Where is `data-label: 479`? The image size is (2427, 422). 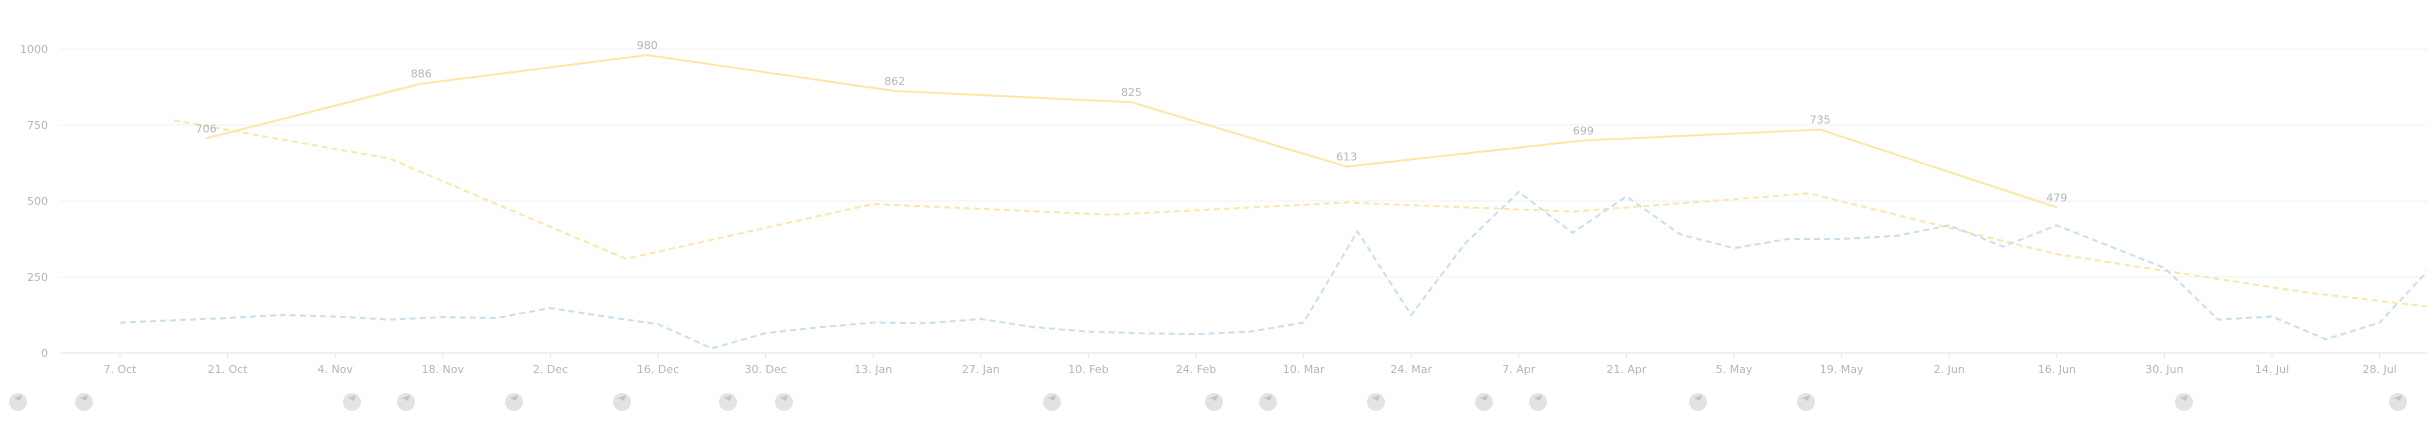
data-label: 479 is located at coordinates (2056, 197).